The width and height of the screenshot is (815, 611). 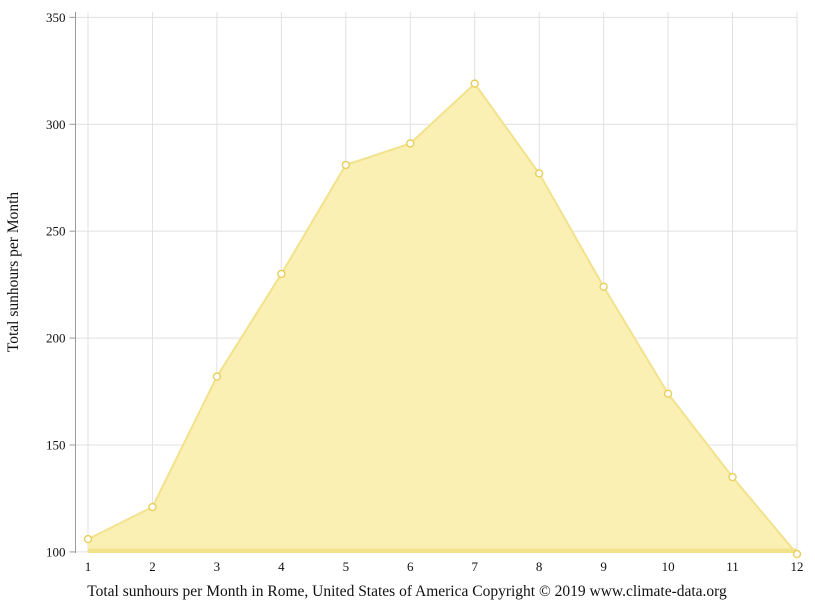 What do you see at coordinates (217, 566) in the screenshot?
I see `x-tick-label: 3` at bounding box center [217, 566].